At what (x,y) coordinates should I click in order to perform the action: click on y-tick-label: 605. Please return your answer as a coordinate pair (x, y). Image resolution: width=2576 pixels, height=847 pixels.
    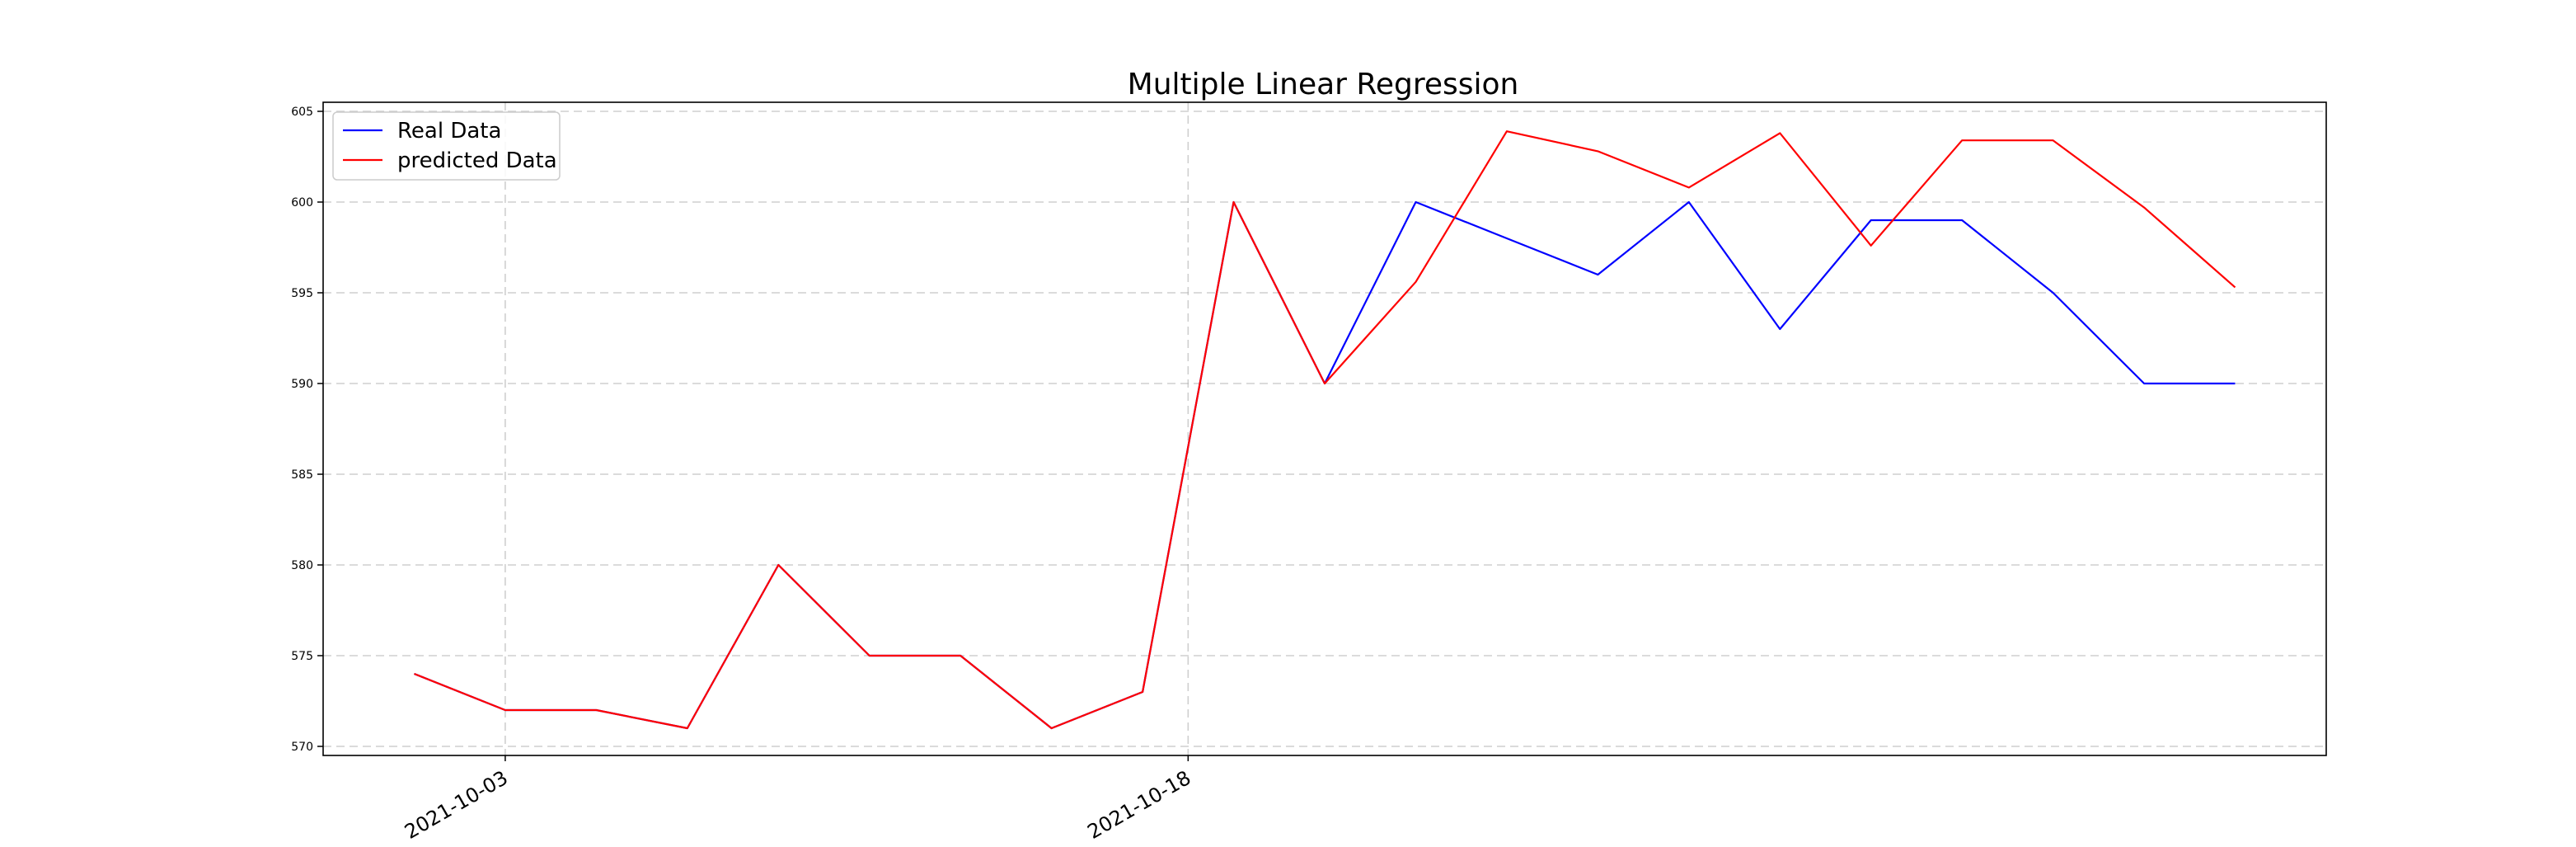
    Looking at the image, I should click on (302, 112).